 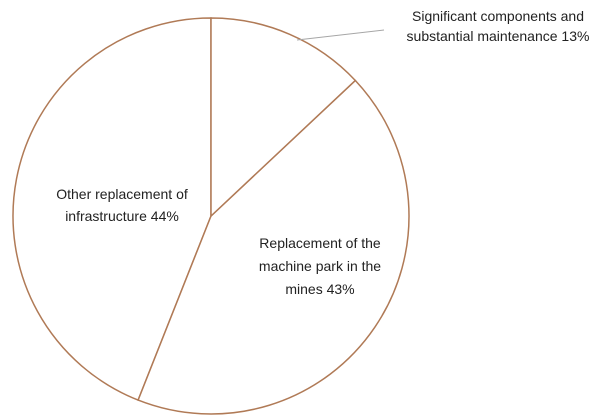 I want to click on label-value: 43%, so click(x=340, y=289).